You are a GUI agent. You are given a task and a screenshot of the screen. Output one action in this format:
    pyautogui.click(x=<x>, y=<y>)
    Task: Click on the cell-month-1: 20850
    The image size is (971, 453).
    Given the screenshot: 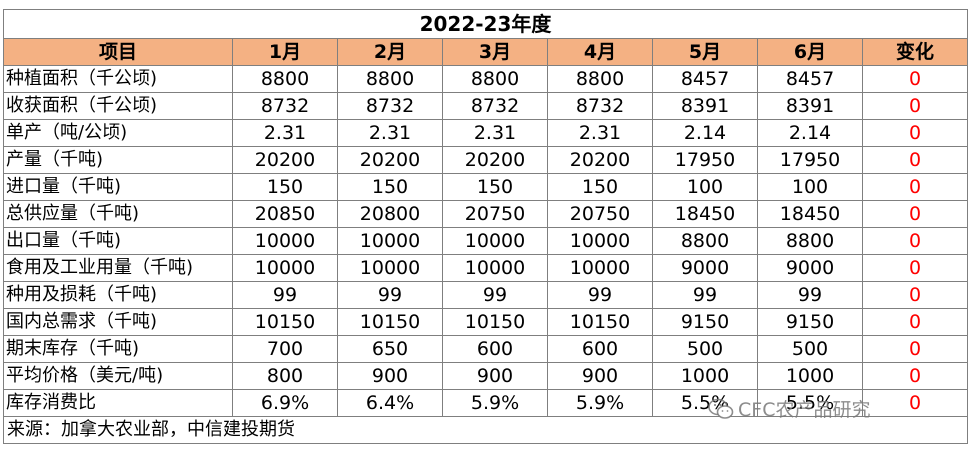 What is the action you would take?
    pyautogui.click(x=285, y=214)
    